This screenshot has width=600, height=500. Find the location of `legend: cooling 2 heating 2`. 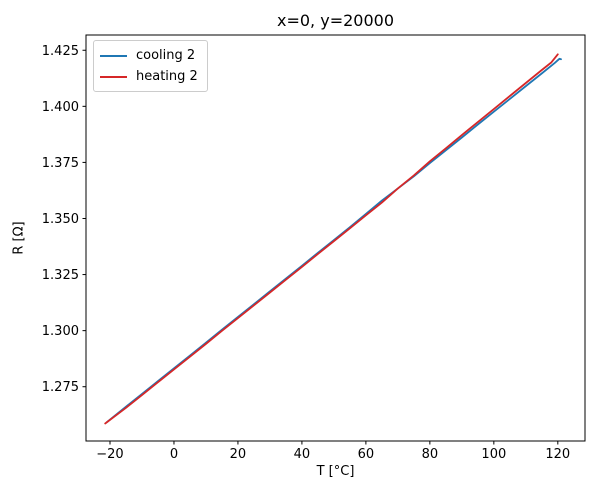

legend: cooling 2 heating 2 is located at coordinates (150, 66).